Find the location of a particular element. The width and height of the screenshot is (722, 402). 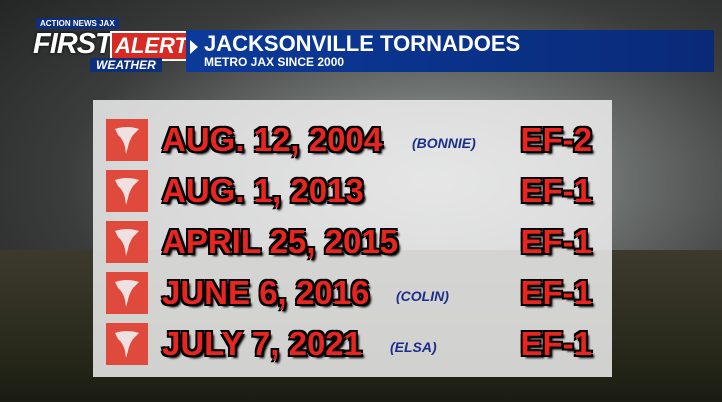

table-row: AUG. 12, 2004 (BONNIE) EF-2 is located at coordinates (352, 140).